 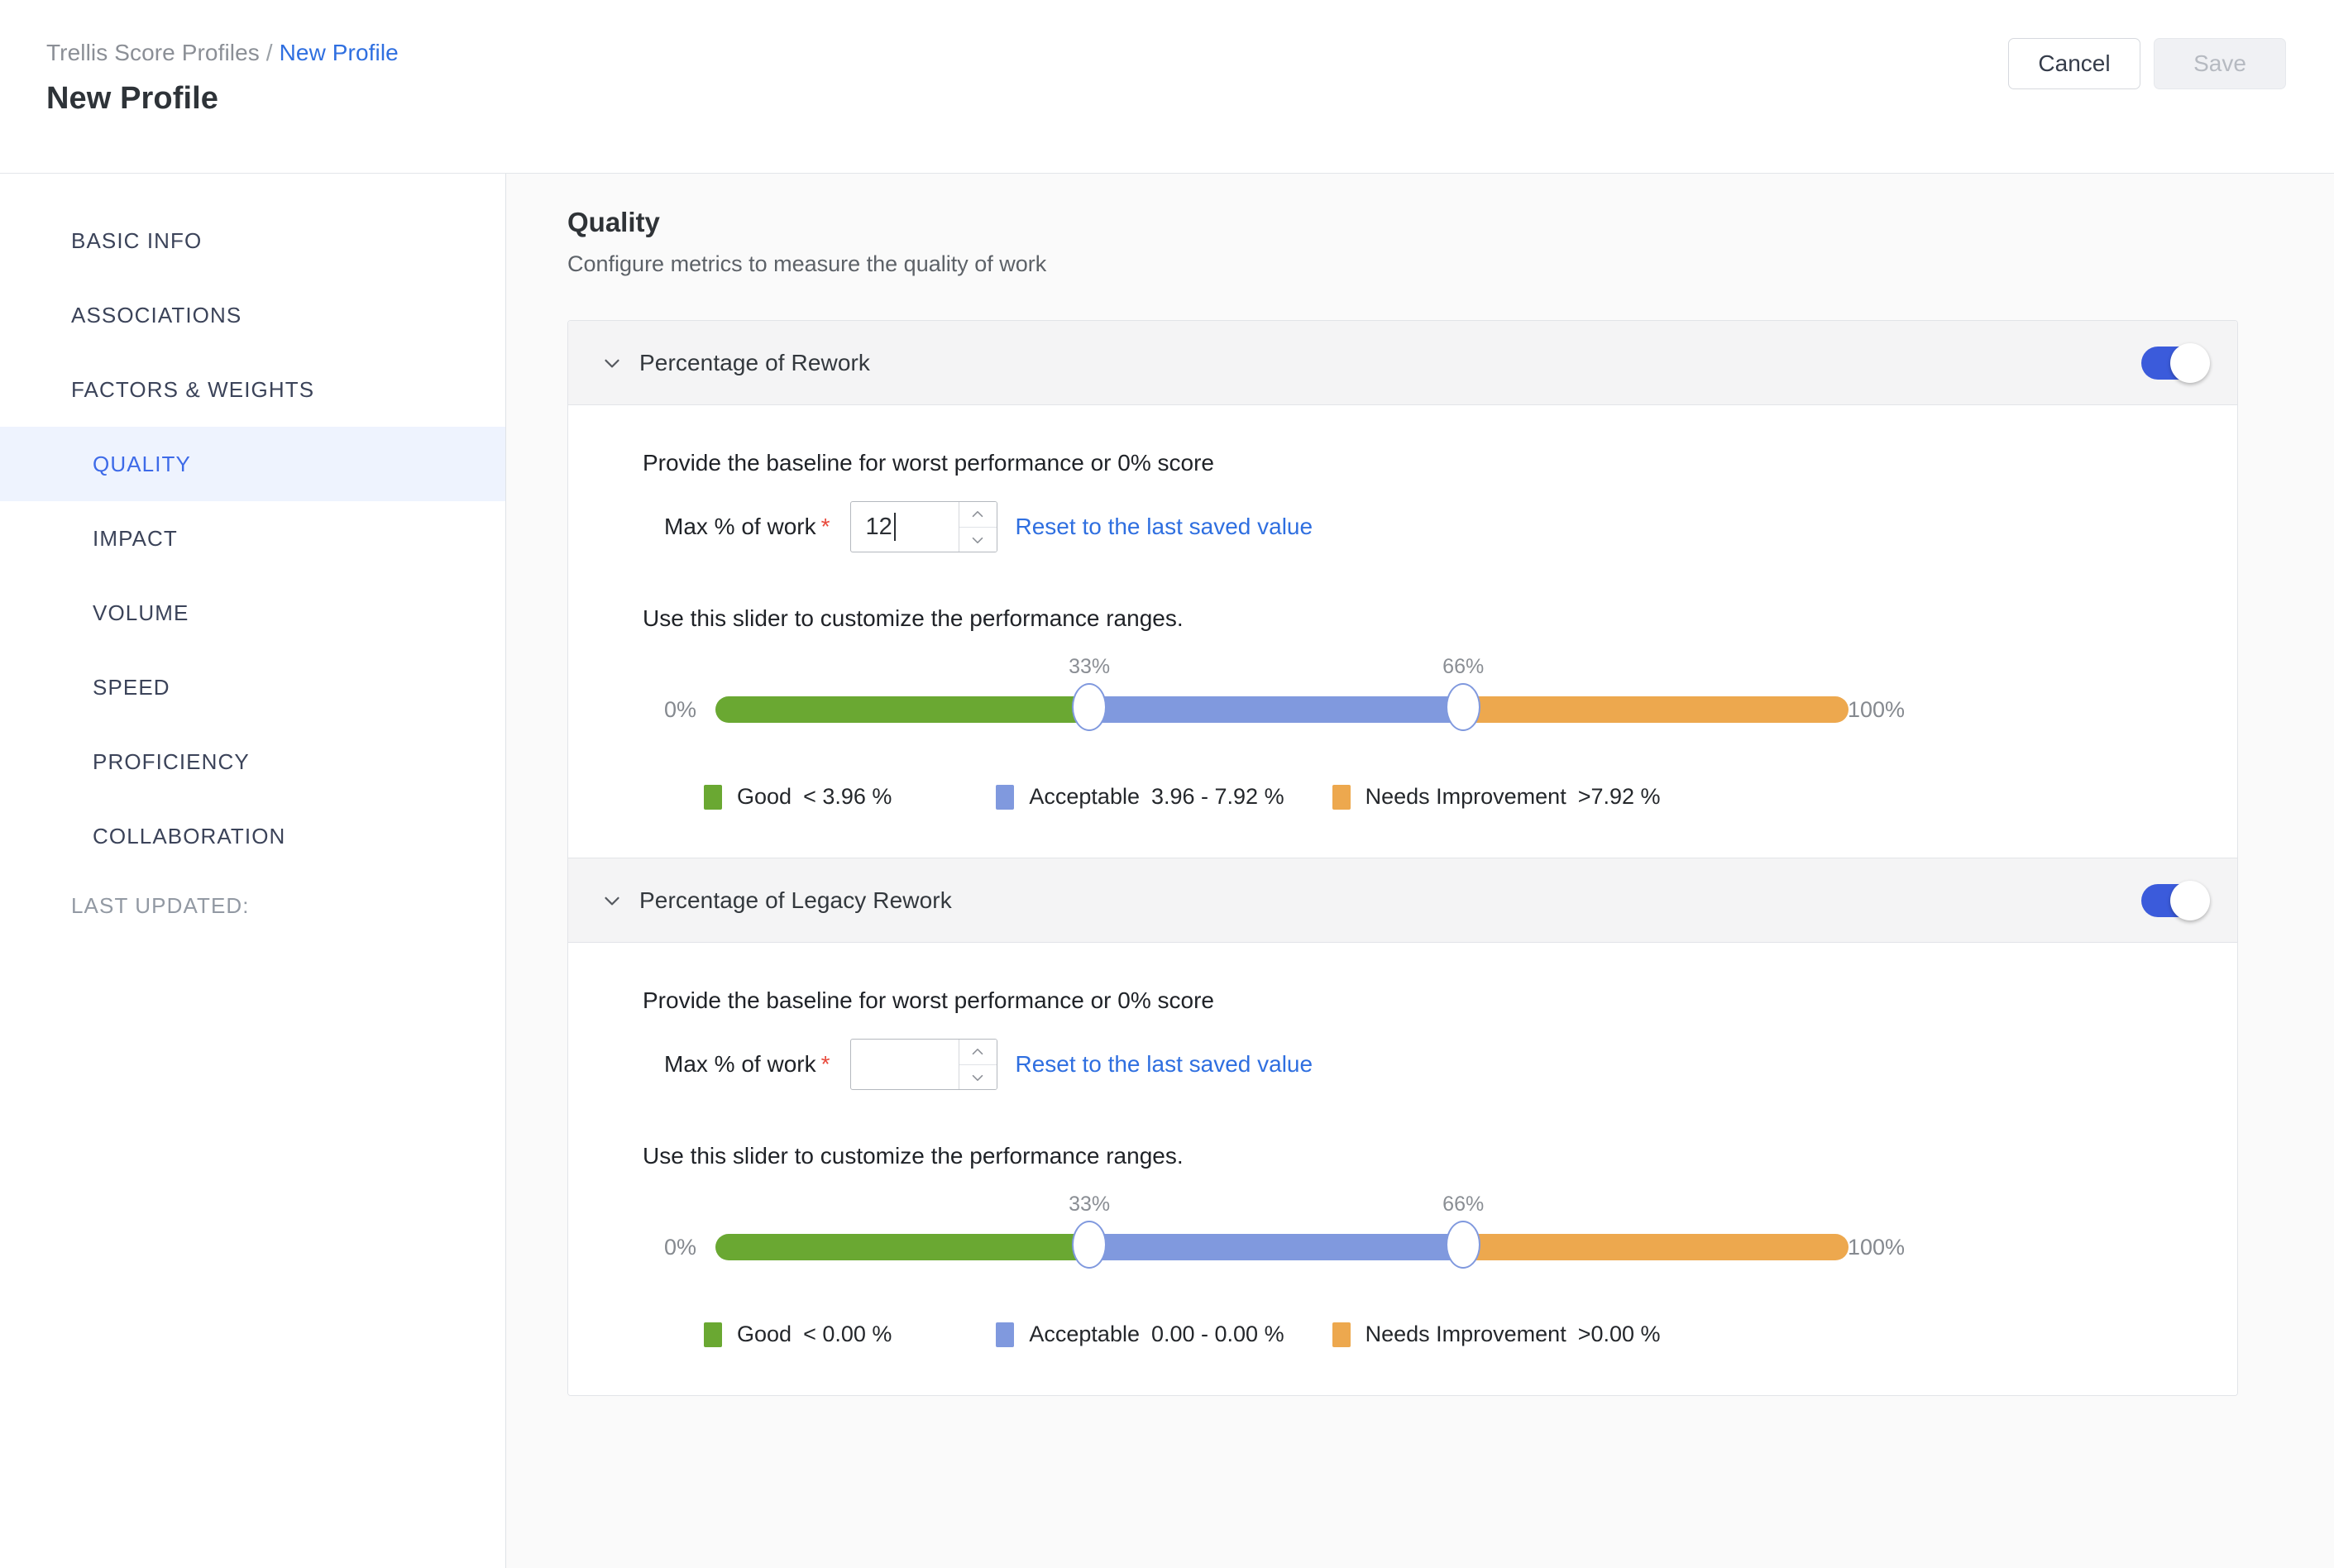 What do you see at coordinates (171, 761) in the screenshot?
I see `sidebar-item-label: PROFICIENCY` at bounding box center [171, 761].